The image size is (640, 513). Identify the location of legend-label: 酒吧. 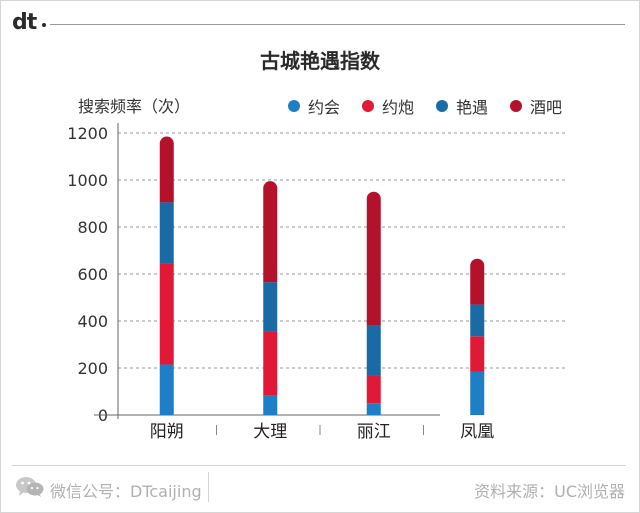
(546, 107).